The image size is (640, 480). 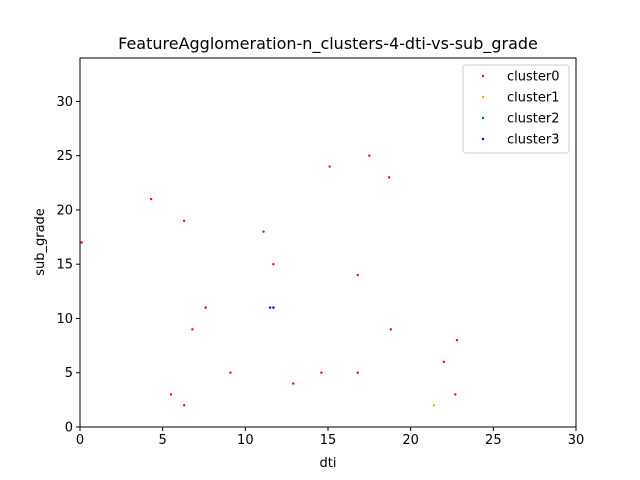 I want to click on legend-marker-cluster0, so click(x=483, y=76).